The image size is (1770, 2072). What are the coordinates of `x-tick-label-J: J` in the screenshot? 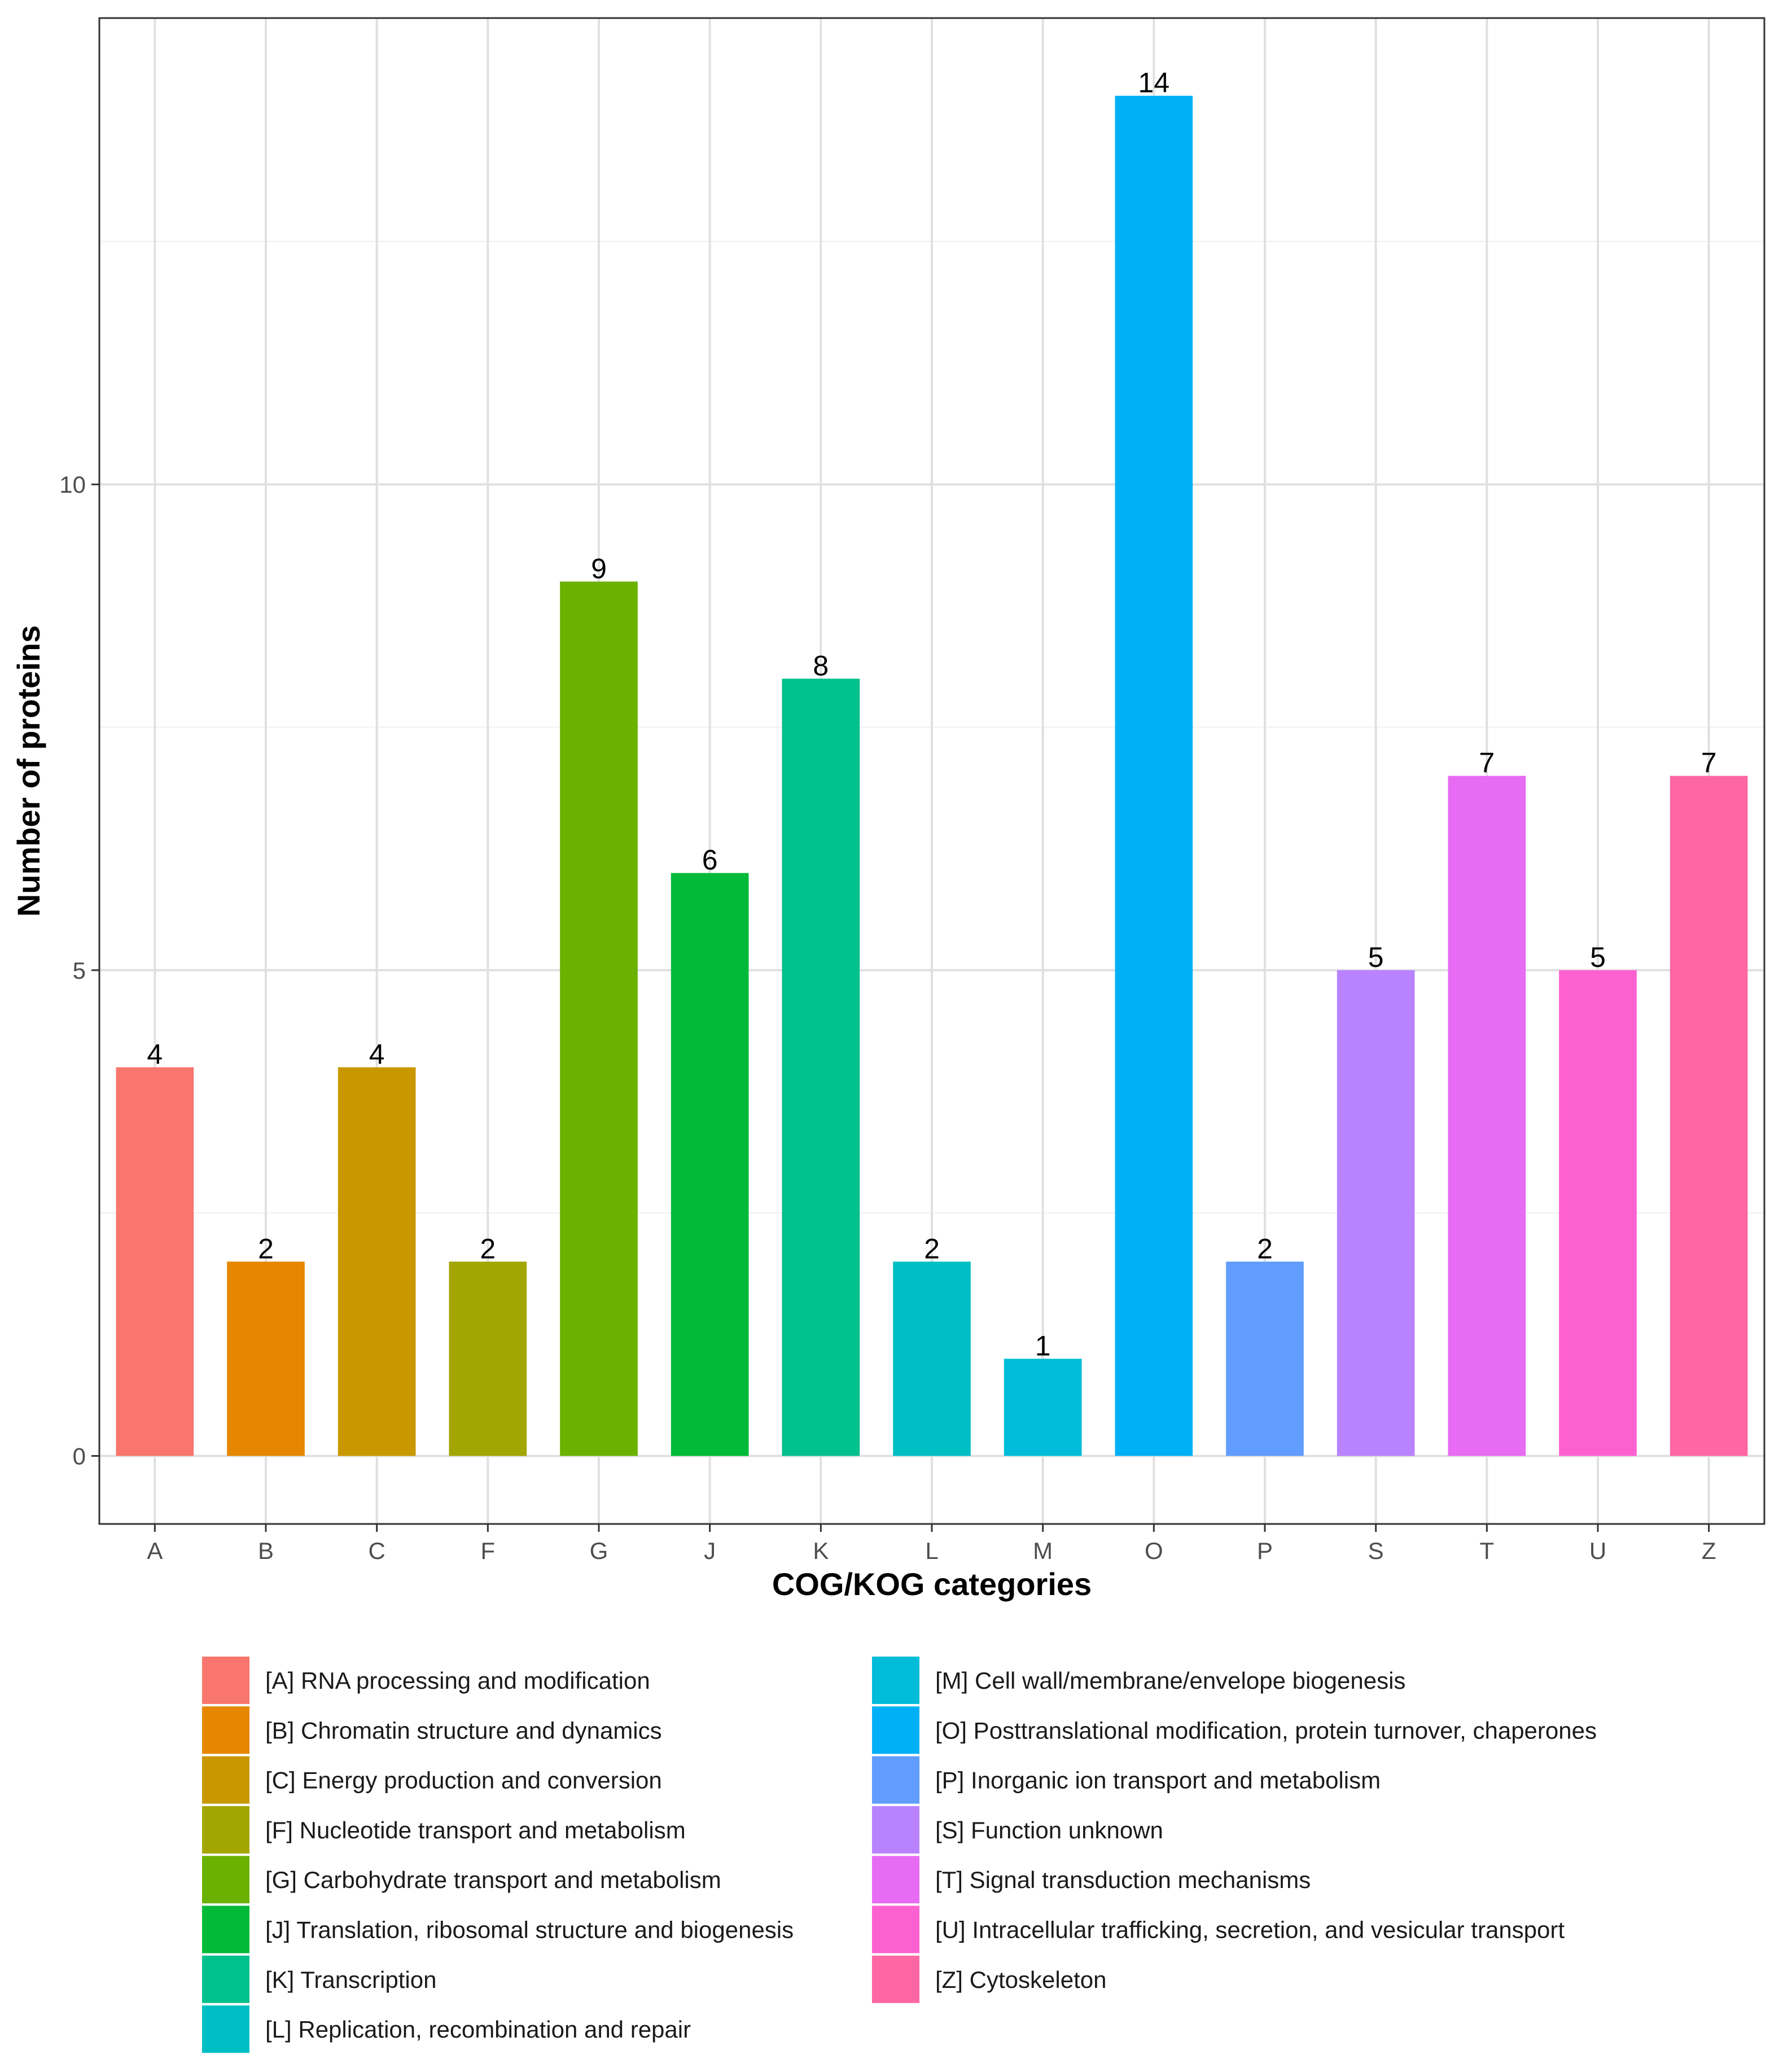 It's located at (710, 1550).